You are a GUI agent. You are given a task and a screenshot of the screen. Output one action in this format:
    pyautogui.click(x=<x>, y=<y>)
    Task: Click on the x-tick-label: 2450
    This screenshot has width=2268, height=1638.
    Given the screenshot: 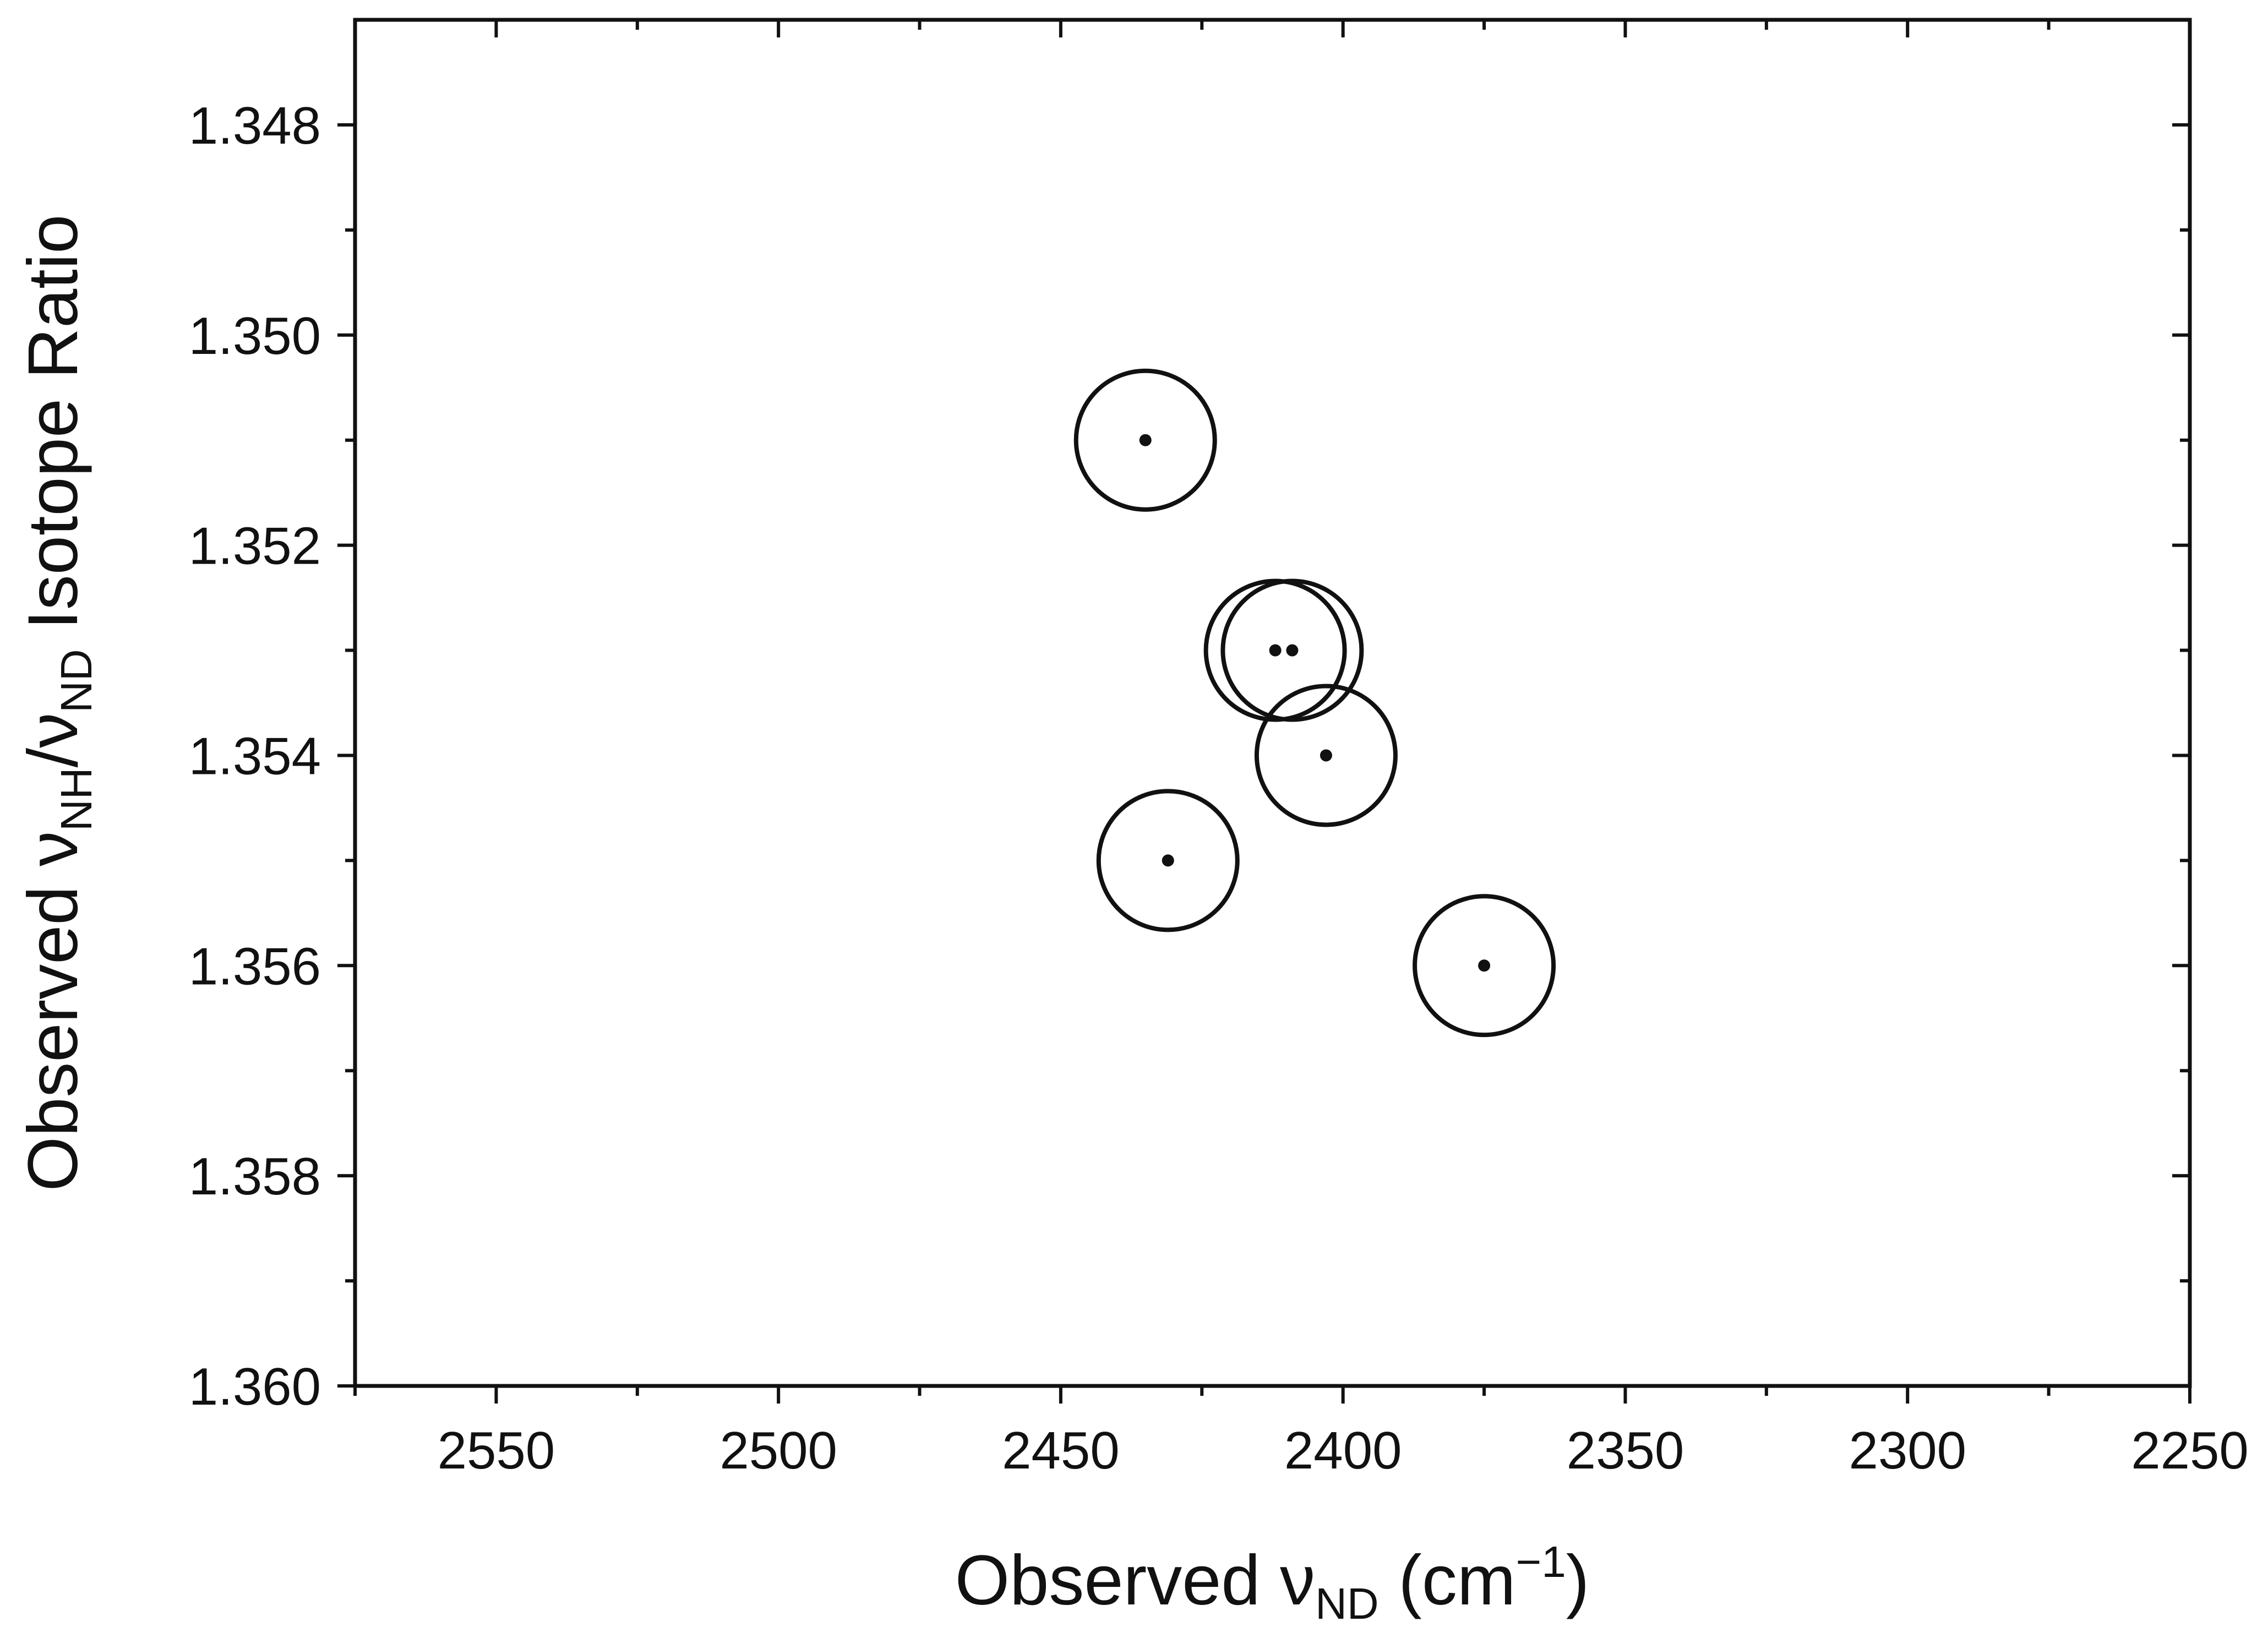 What is the action you would take?
    pyautogui.click(x=1061, y=1450)
    